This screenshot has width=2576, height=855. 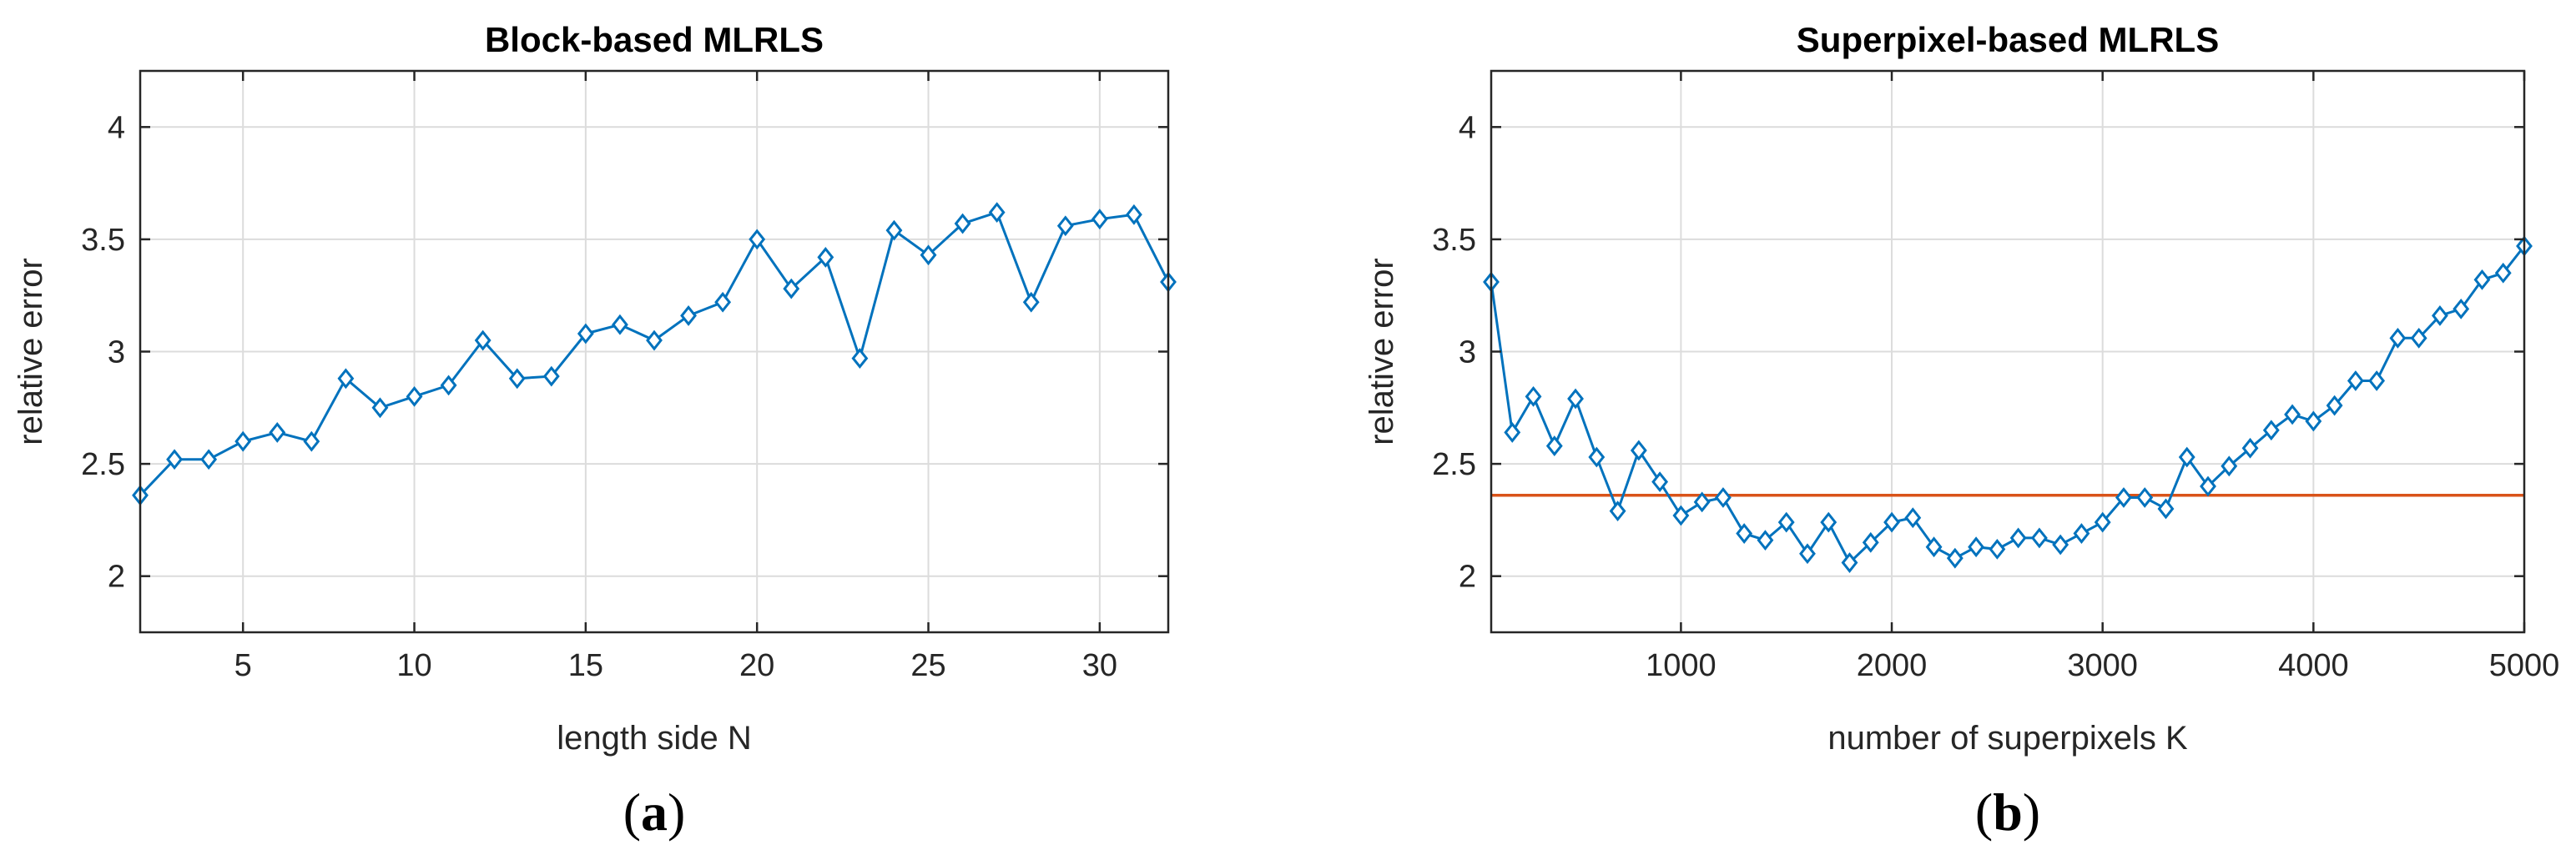 I want to click on chart2-y-axis-label: relative error, so click(x=1382, y=351).